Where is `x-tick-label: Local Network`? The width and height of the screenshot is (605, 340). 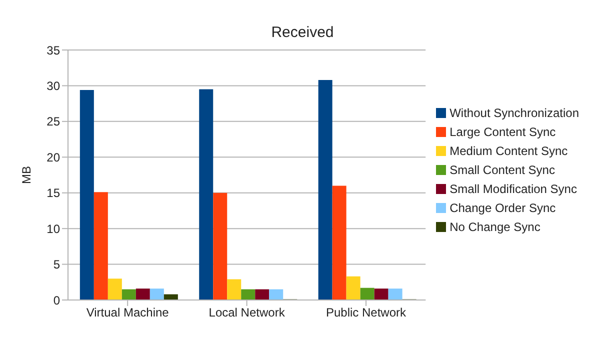 x-tick-label: Local Network is located at coordinates (247, 313).